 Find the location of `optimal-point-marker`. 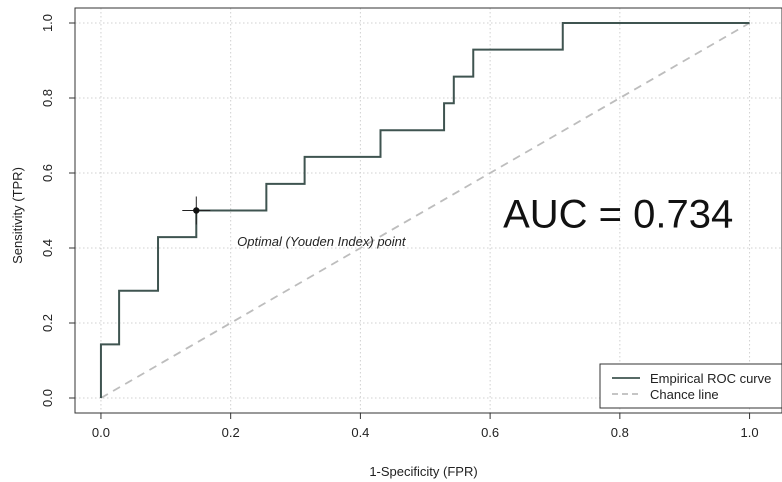

optimal-point-marker is located at coordinates (196, 210).